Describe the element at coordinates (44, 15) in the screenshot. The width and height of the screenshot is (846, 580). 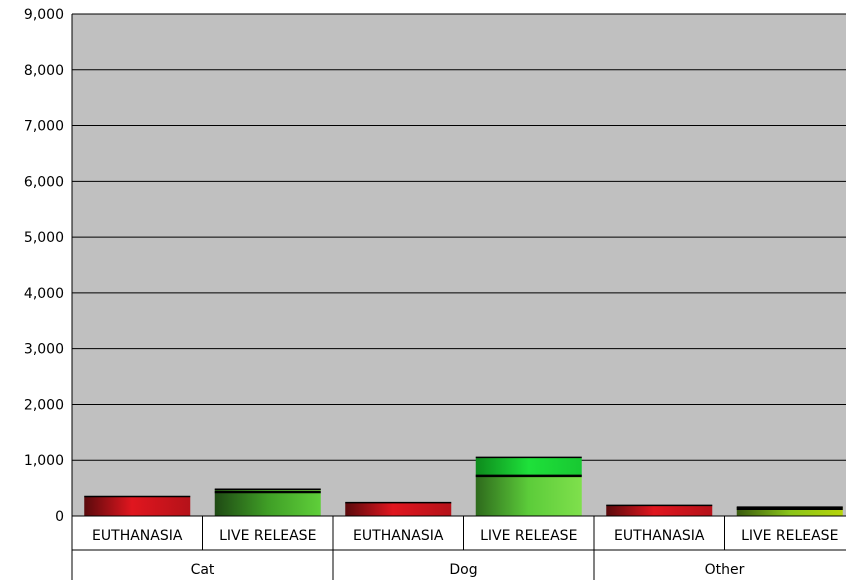
I see `y-tick-label: 9,000` at that location.